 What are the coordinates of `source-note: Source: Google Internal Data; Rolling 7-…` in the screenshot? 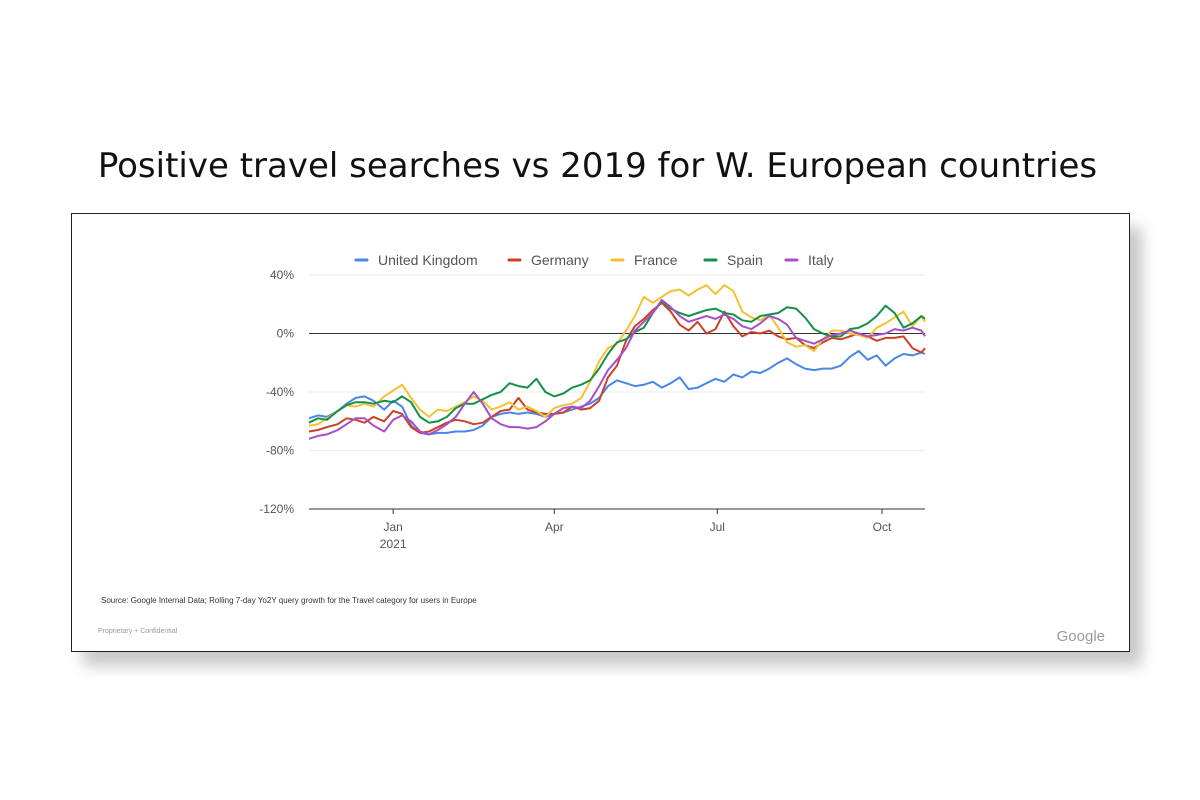 It's located at (289, 600).